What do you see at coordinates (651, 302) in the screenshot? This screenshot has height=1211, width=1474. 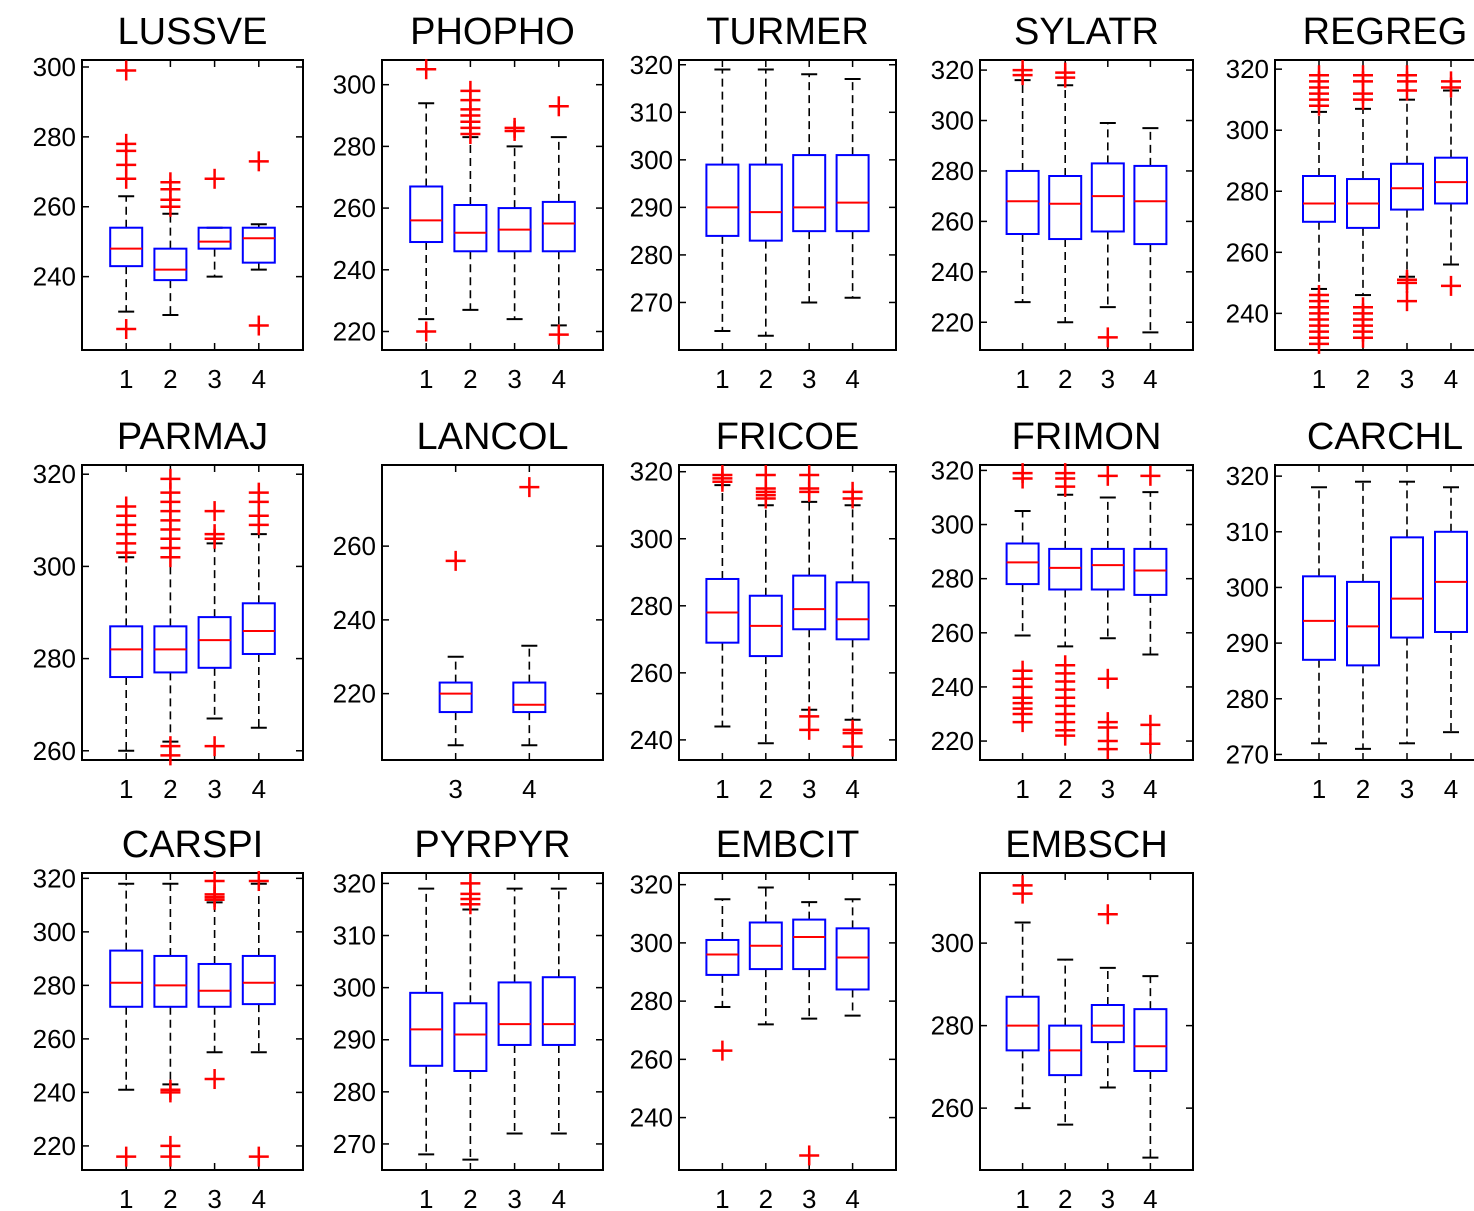 I see `y-tick-label: 270` at bounding box center [651, 302].